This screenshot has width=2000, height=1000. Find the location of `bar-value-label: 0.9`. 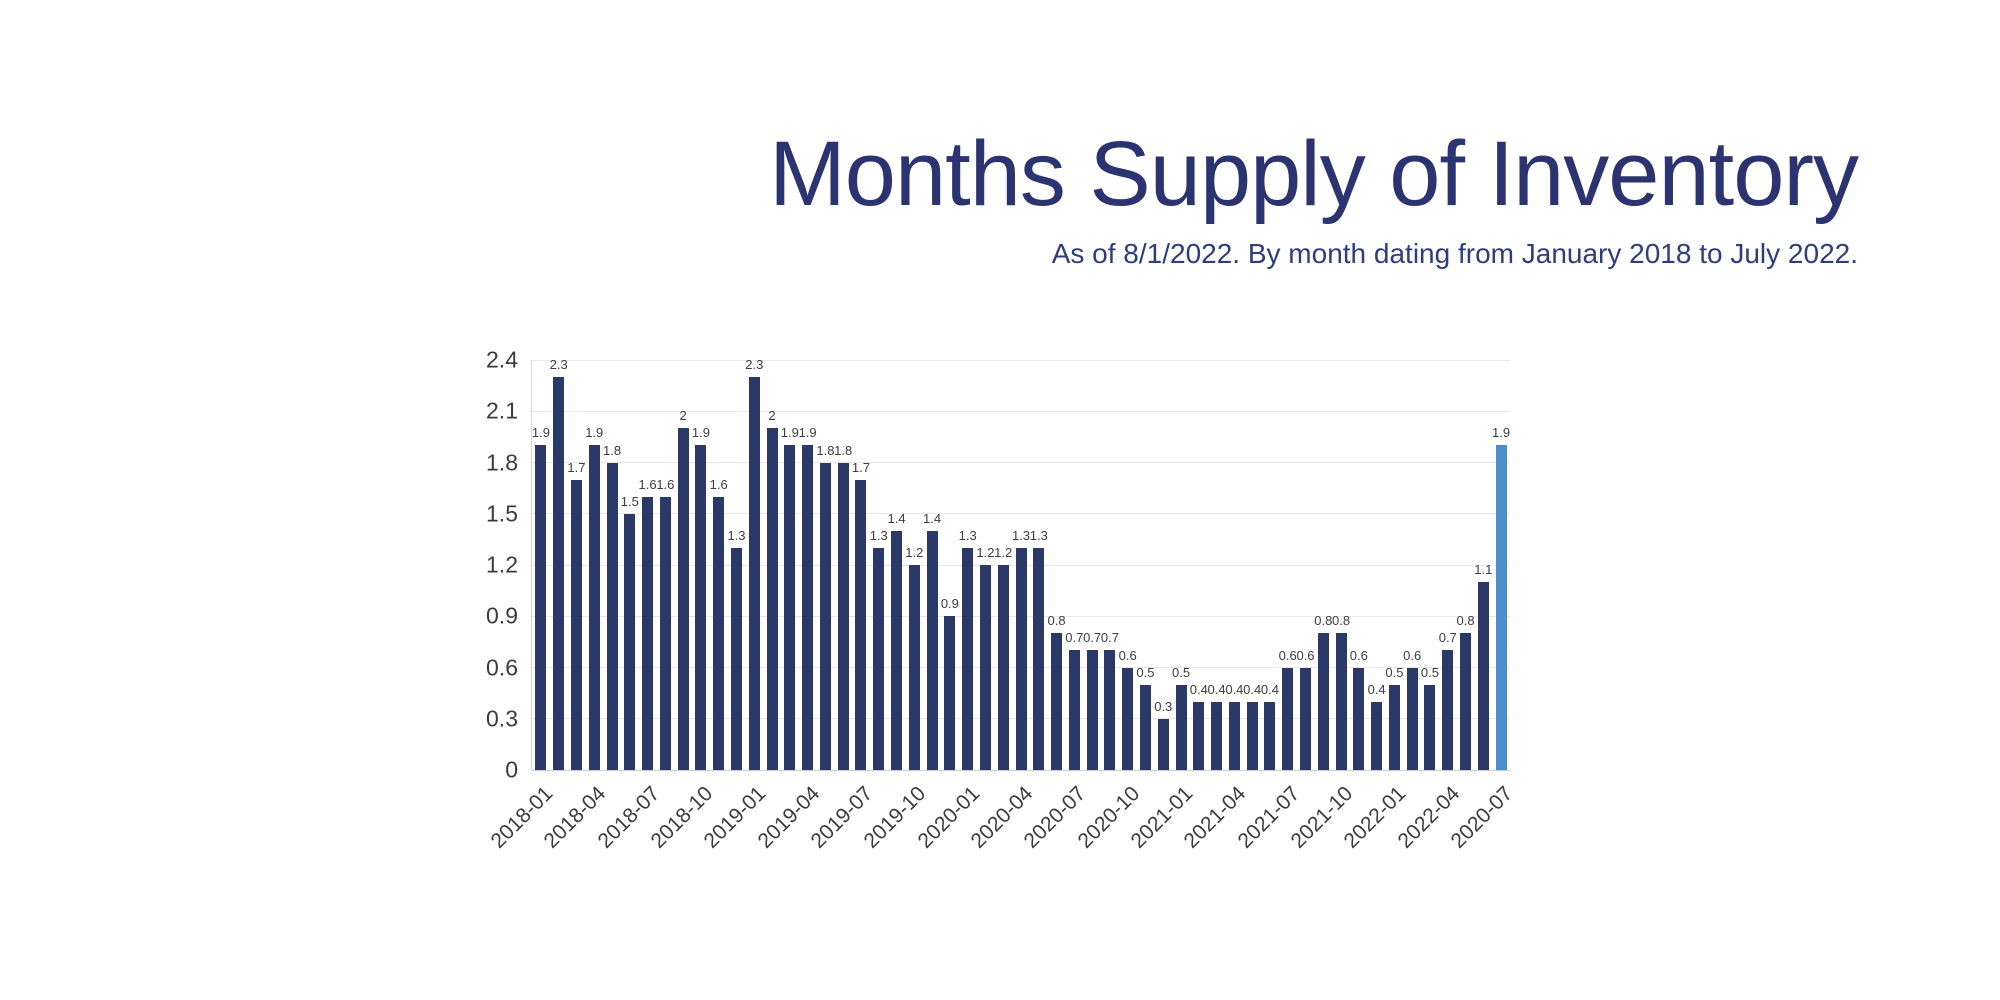

bar-value-label: 0.9 is located at coordinates (949, 604).